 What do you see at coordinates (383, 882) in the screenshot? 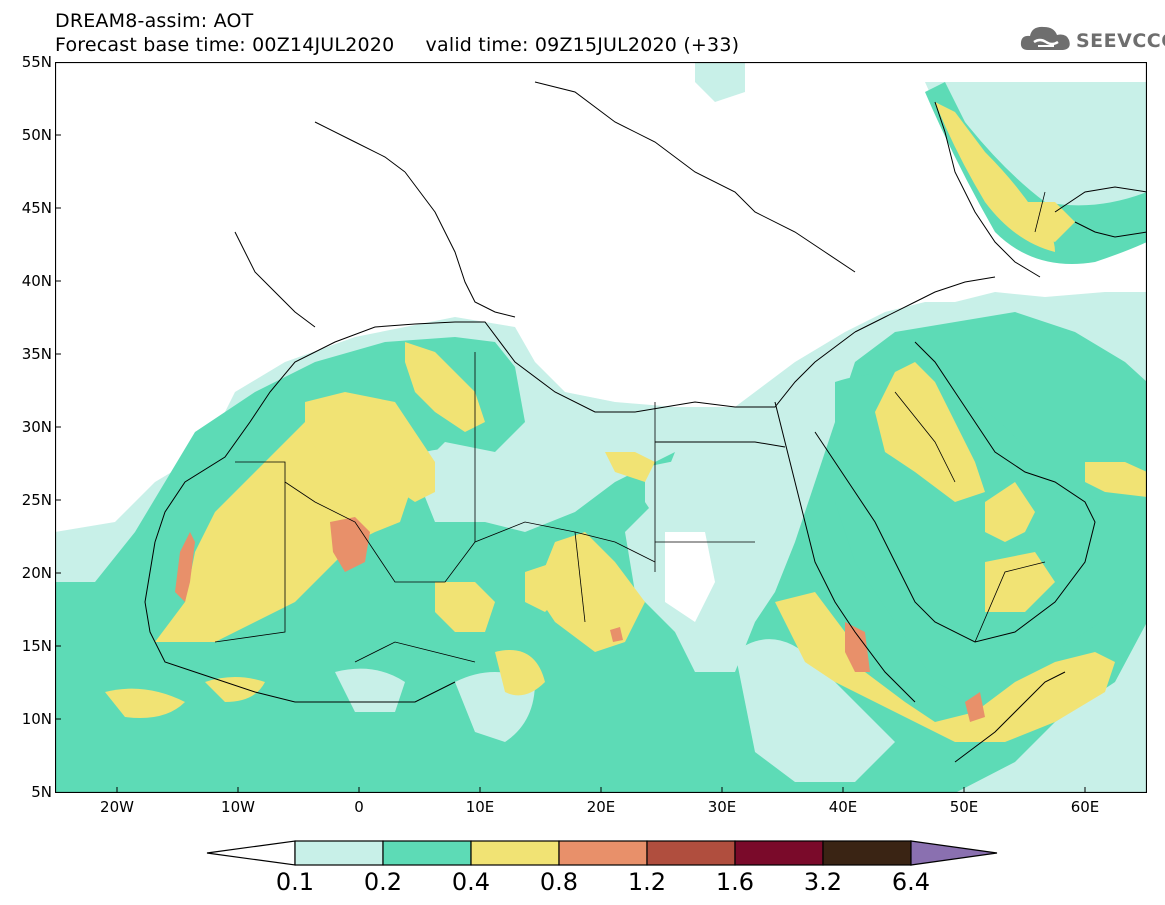
I see `colorbar-label: 0.2` at bounding box center [383, 882].